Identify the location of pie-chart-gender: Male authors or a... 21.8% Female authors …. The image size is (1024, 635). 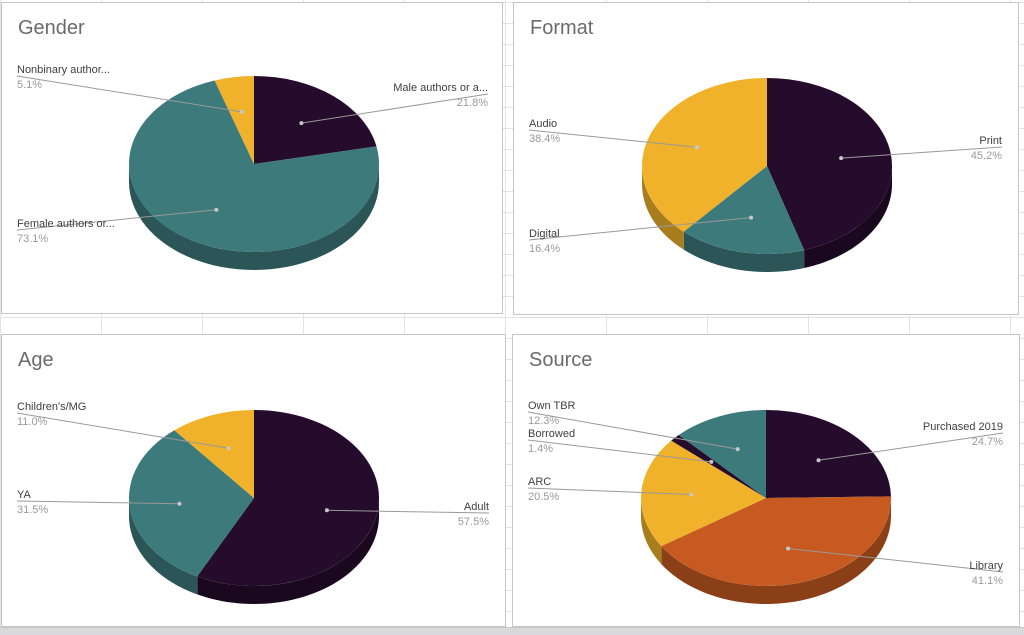
(252, 167).